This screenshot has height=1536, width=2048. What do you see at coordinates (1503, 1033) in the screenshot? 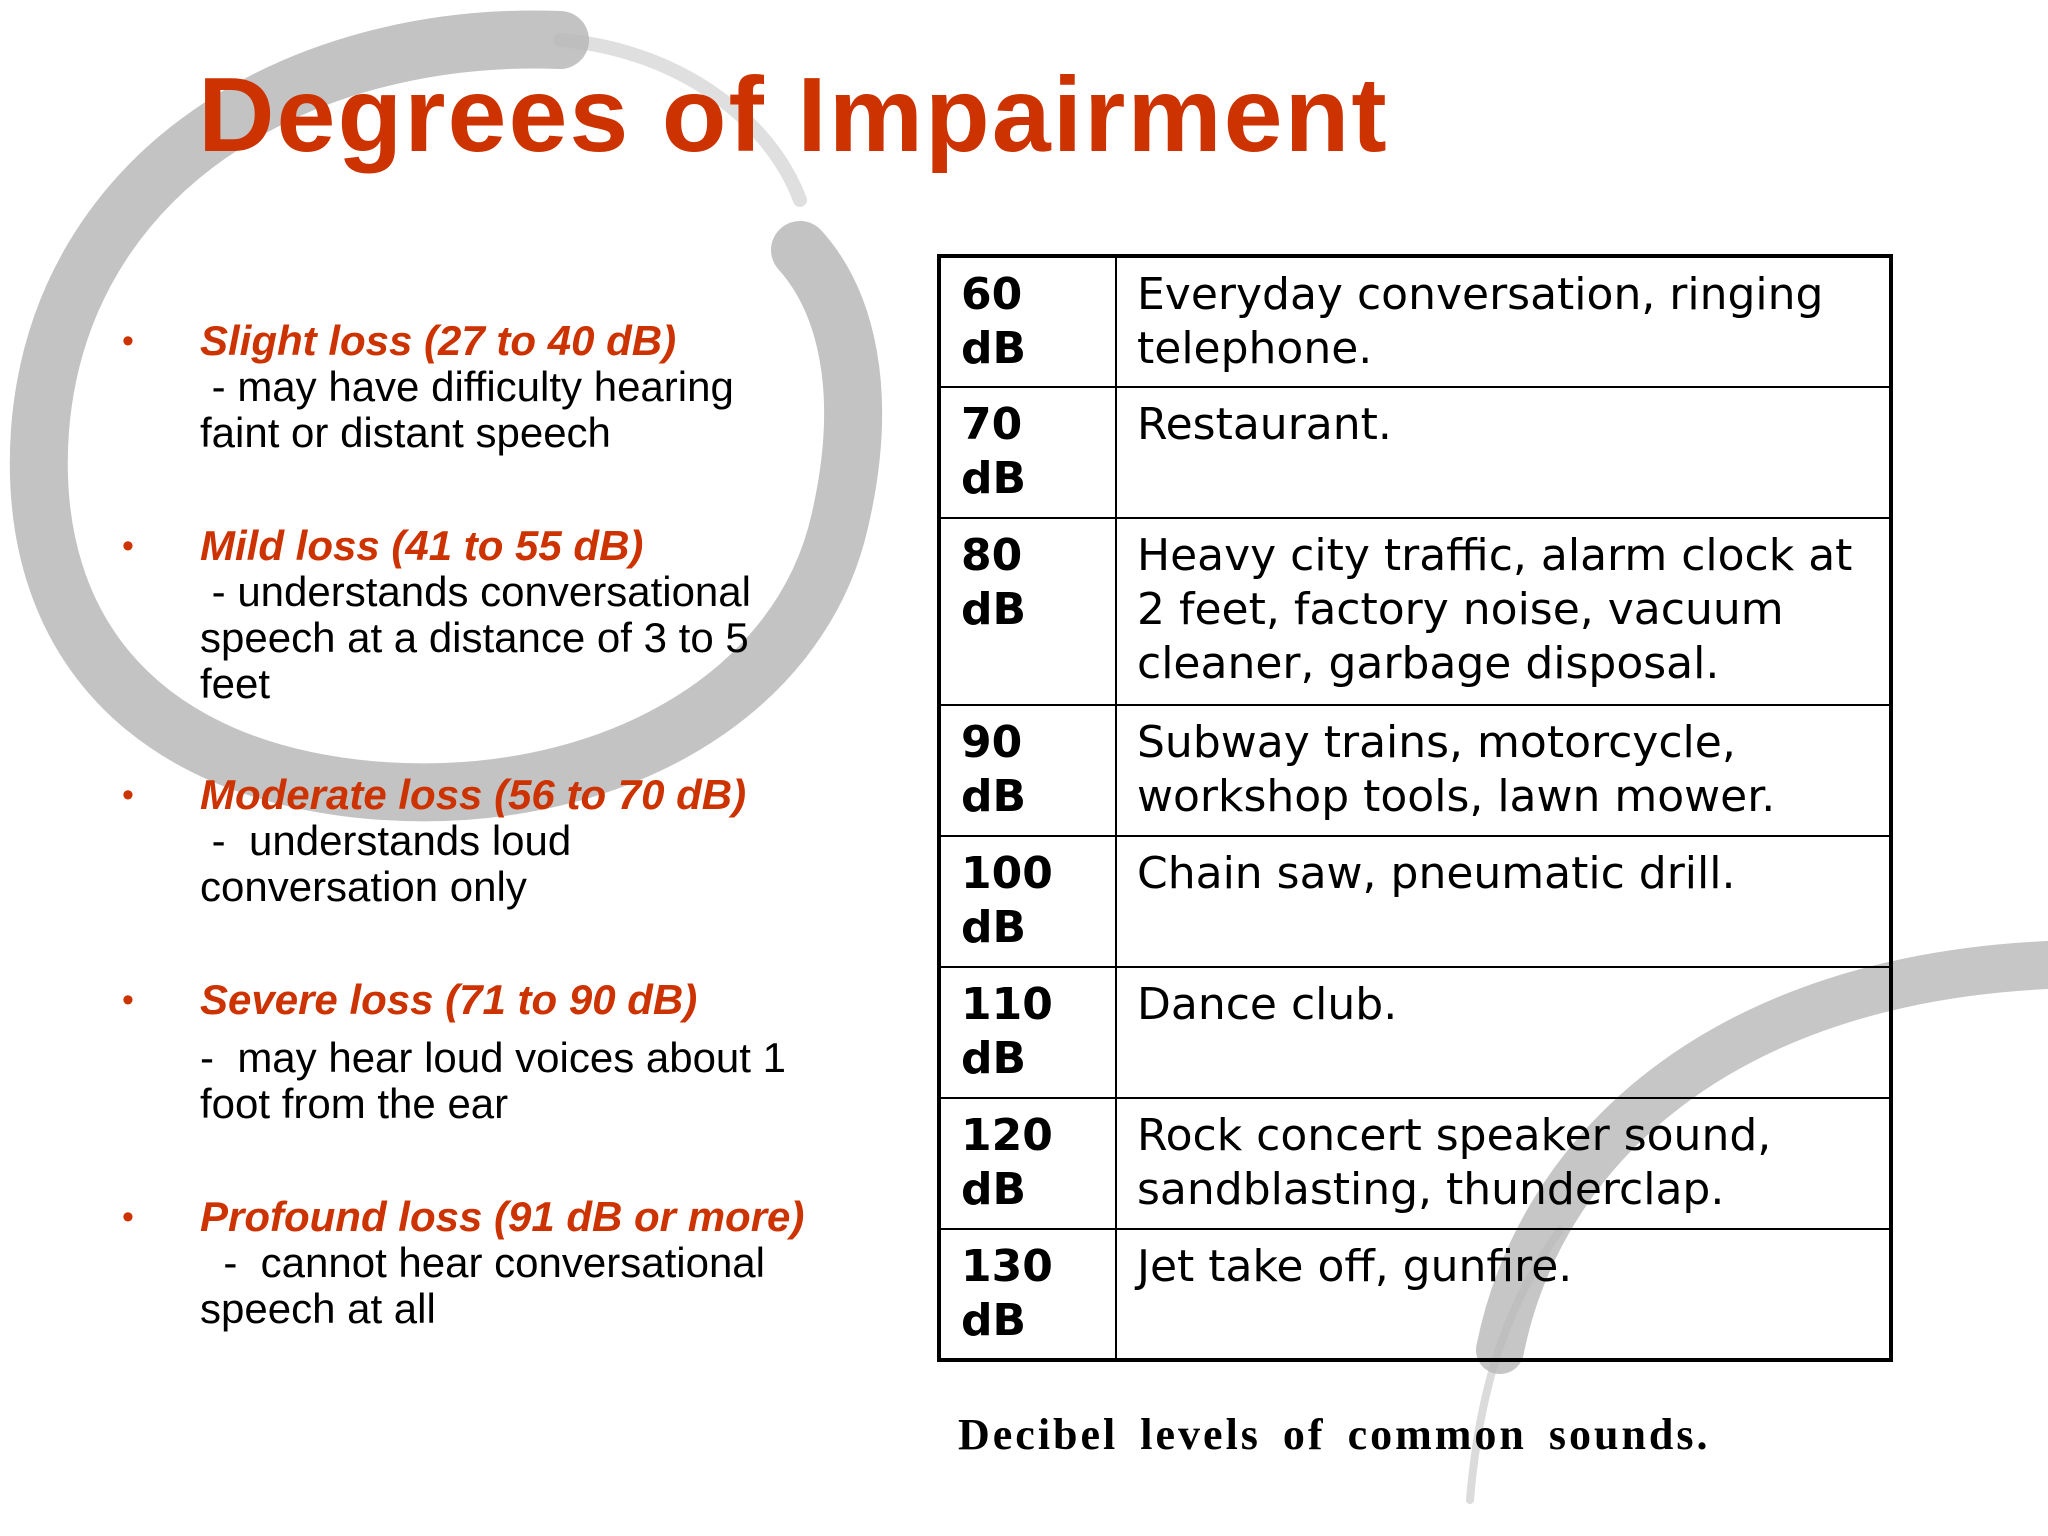
I see `sound-description-cell: Dance club.` at bounding box center [1503, 1033].